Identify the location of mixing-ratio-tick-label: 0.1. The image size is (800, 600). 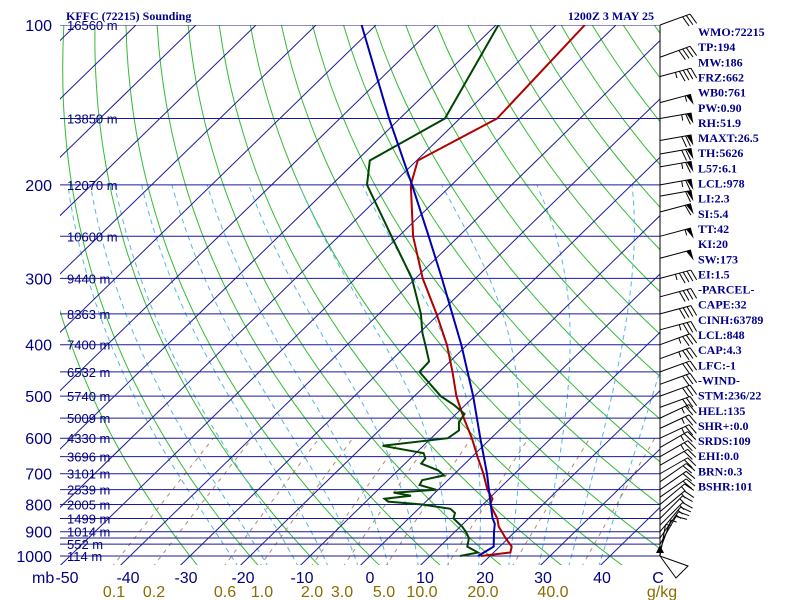
(114, 592).